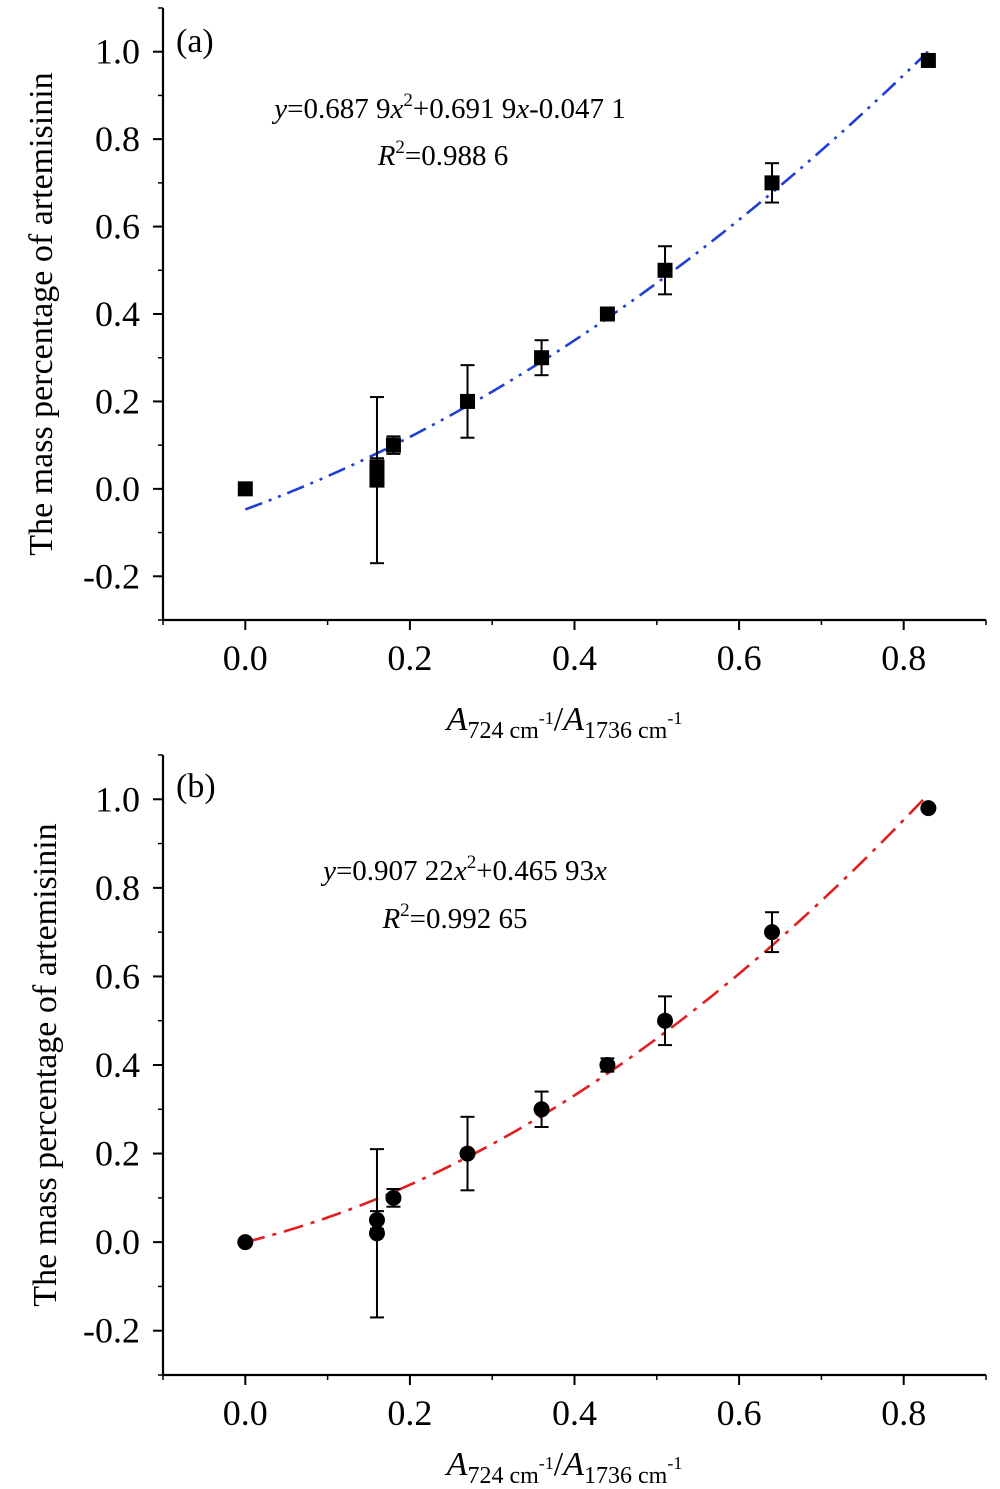 This screenshot has height=1489, width=1000. Describe the element at coordinates (195, 41) in the screenshot. I see `panel-label: (a)` at that location.